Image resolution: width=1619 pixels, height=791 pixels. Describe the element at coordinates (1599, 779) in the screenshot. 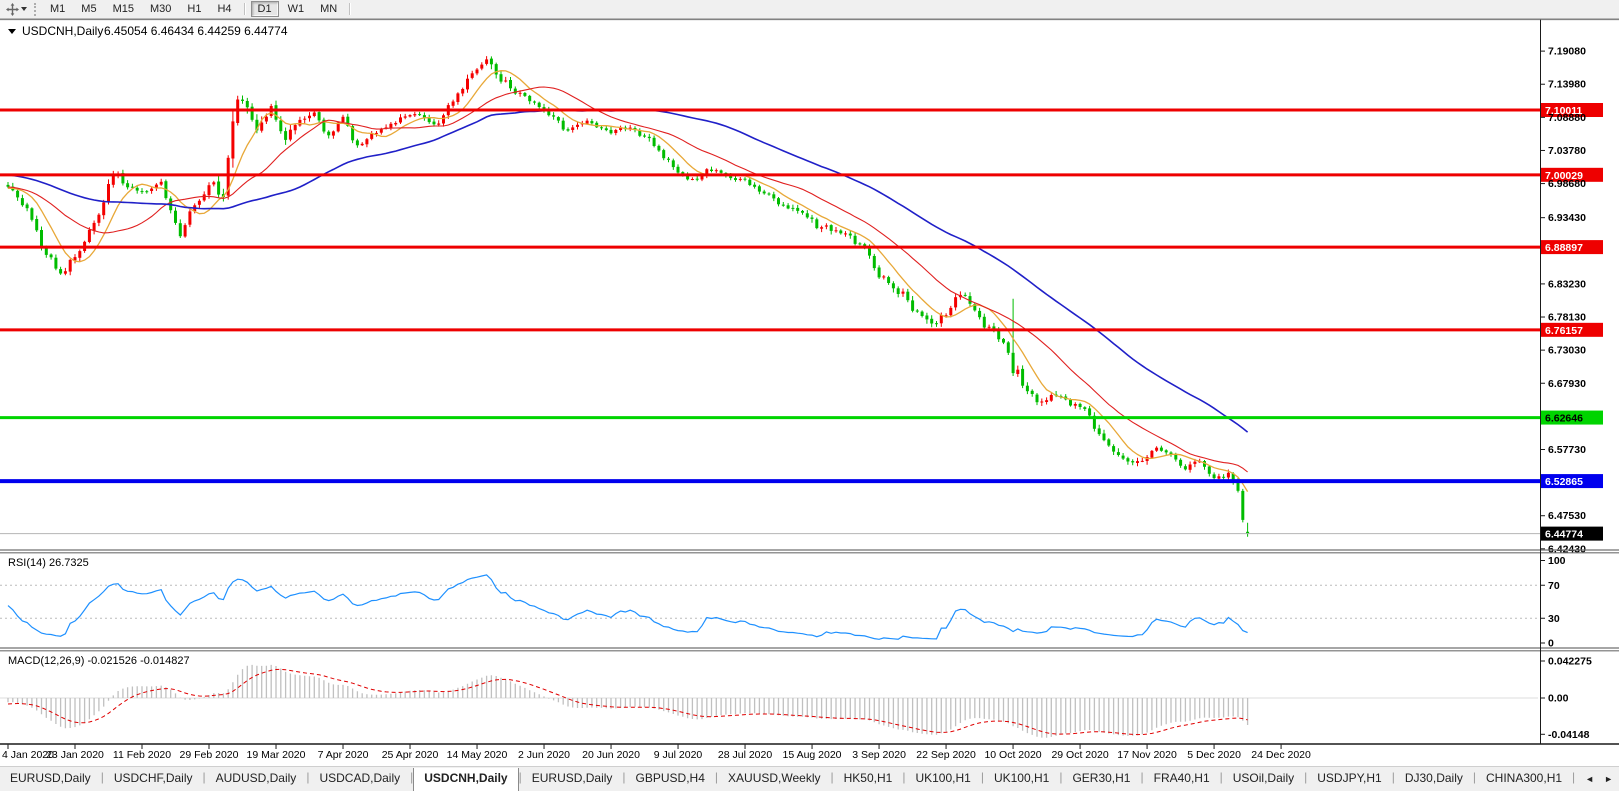

I see `tab-scroll-arrows: ◄ ►` at that location.